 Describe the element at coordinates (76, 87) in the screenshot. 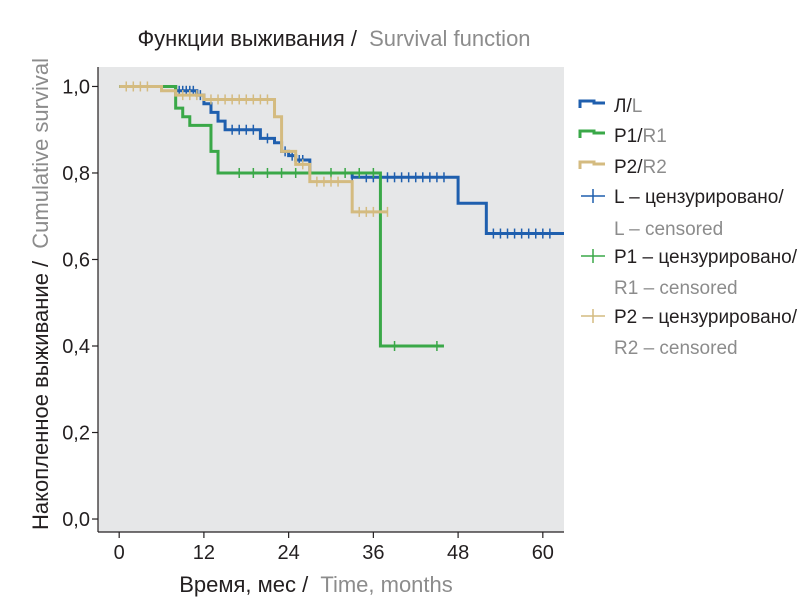

I see `y-tick-label: 1,0` at that location.